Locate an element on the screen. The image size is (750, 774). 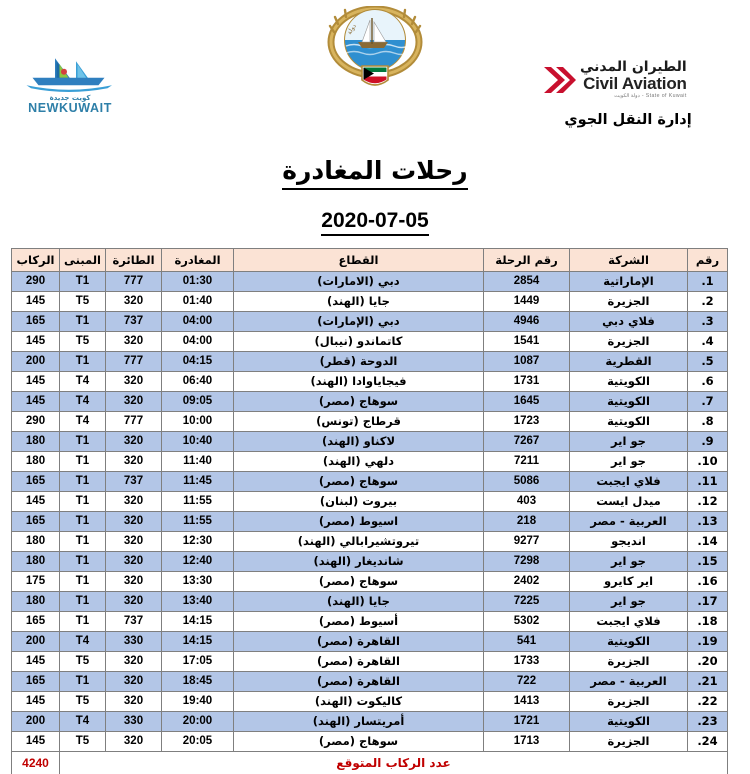
cell-sector: فيجاياوادا (الهند) is located at coordinates (358, 381).